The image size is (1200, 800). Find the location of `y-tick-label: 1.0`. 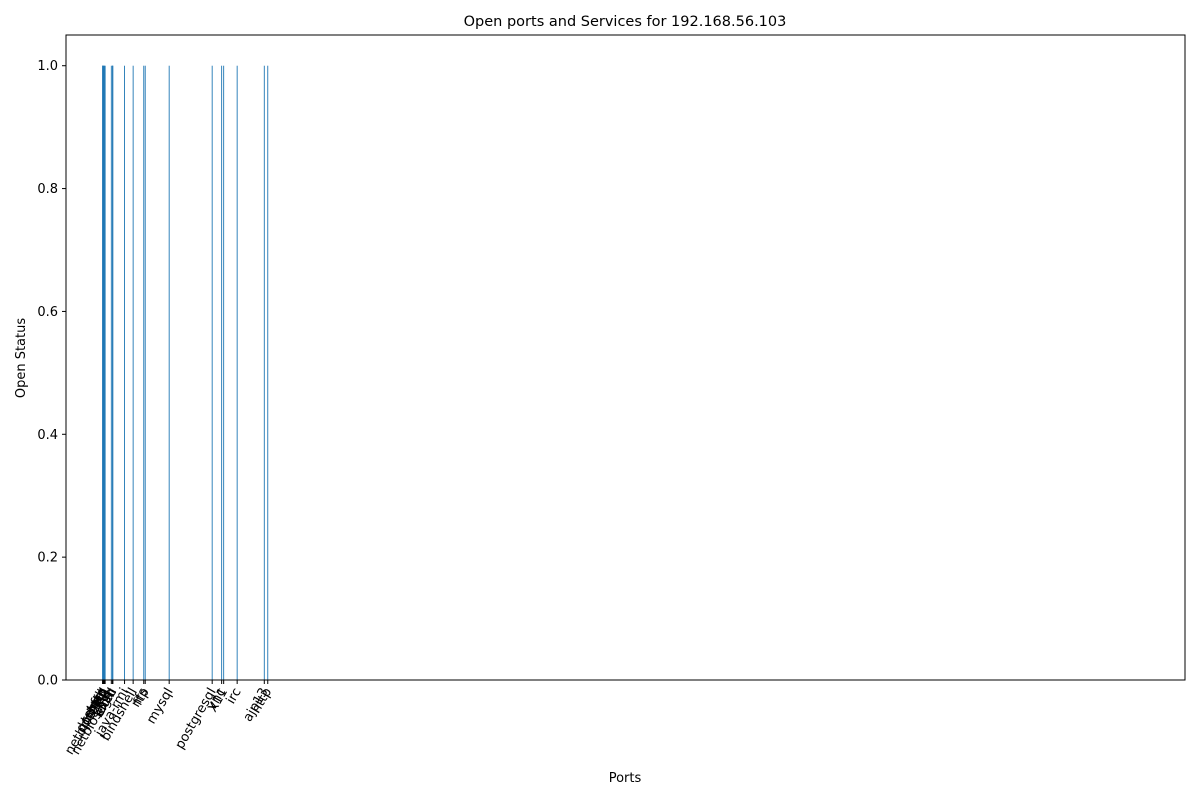

y-tick-label: 1.0 is located at coordinates (47, 66).